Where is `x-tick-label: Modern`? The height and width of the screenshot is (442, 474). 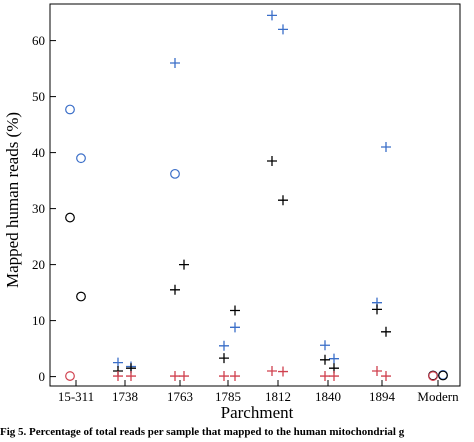
x-tick-label: Modern is located at coordinates (438, 396).